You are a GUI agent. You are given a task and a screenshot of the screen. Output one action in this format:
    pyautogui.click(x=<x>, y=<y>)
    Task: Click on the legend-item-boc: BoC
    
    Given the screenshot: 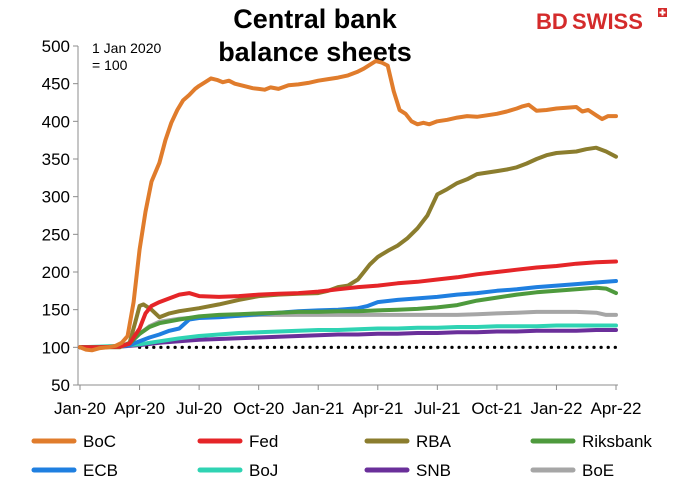 What is the action you would take?
    pyautogui.click(x=73, y=441)
    